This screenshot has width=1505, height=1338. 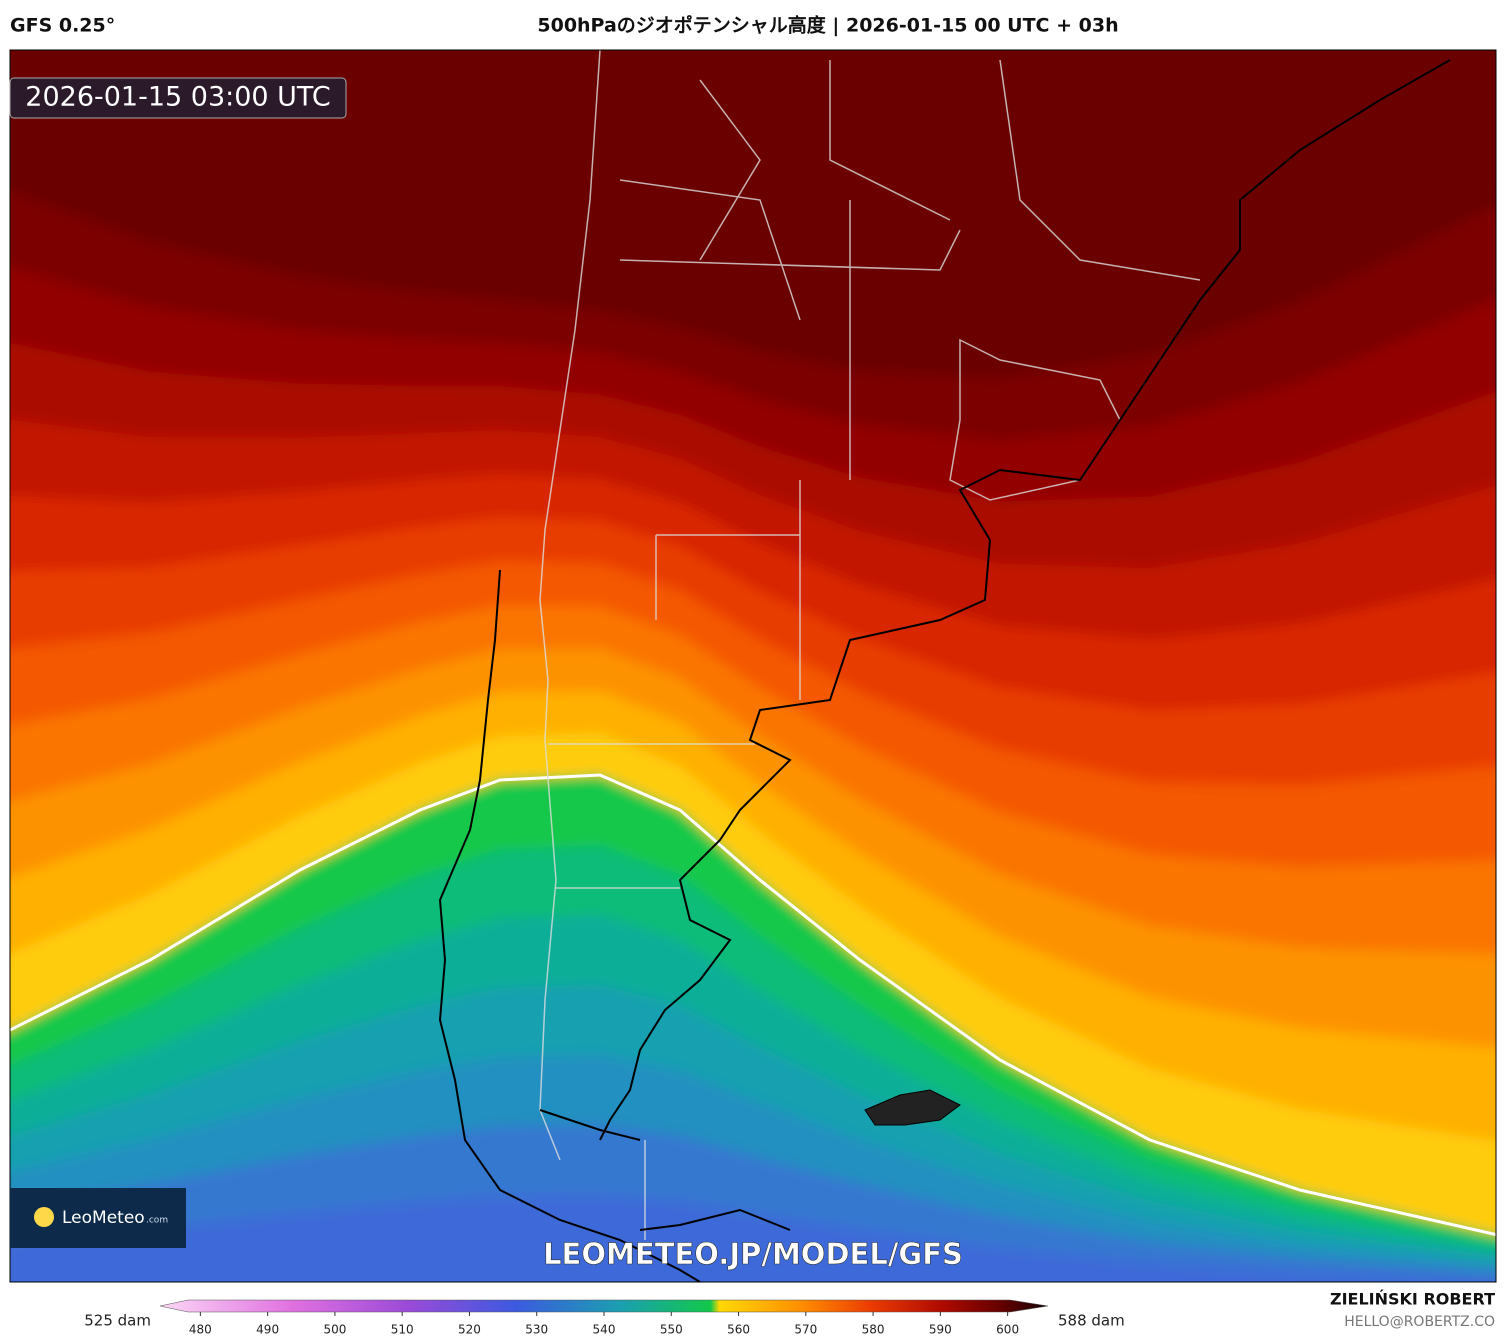 I want to click on colorbar-tick-label: 590, so click(x=940, y=1330).